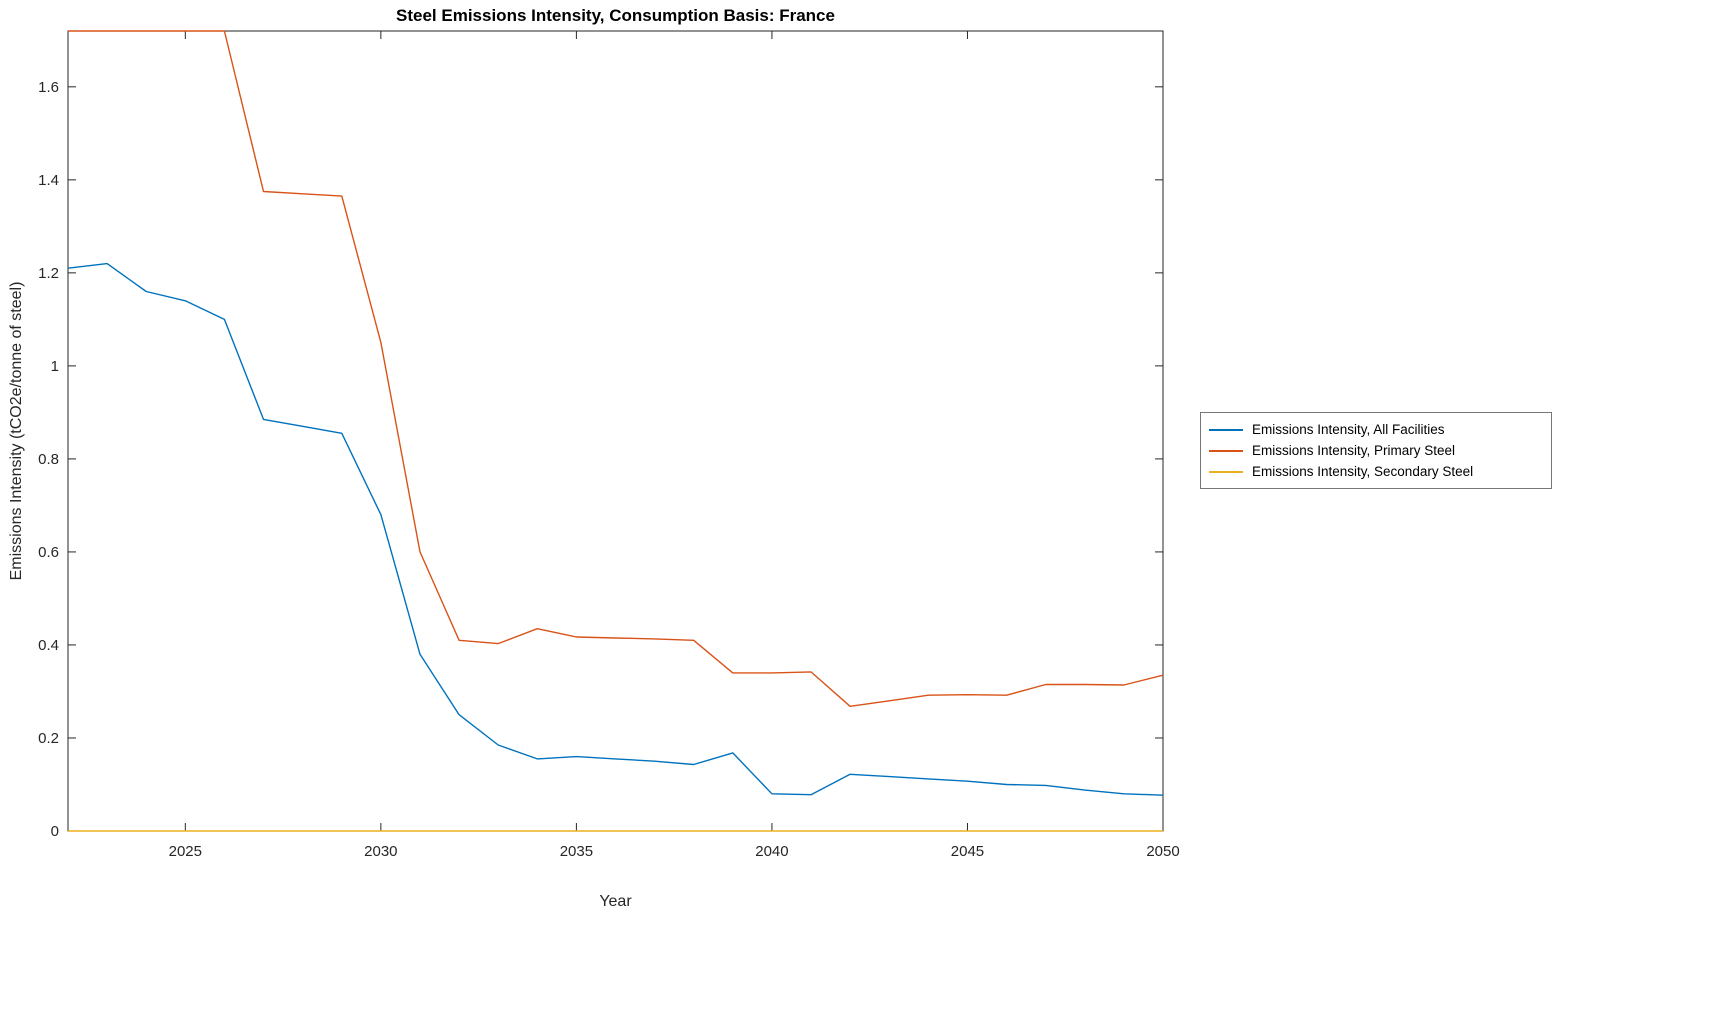 The image size is (1736, 1021). I want to click on legend-label: Emissions Intensity, Primary Steel, so click(1354, 450).